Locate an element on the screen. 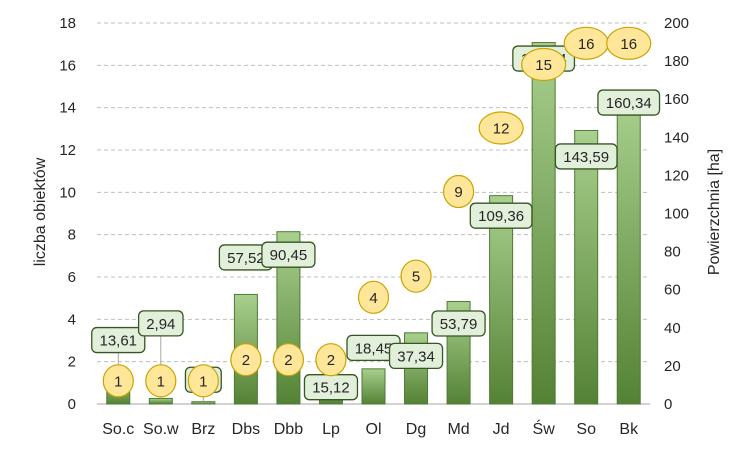 This screenshot has height=450, width=750. left-tick-label: 0 is located at coordinates (72, 404).